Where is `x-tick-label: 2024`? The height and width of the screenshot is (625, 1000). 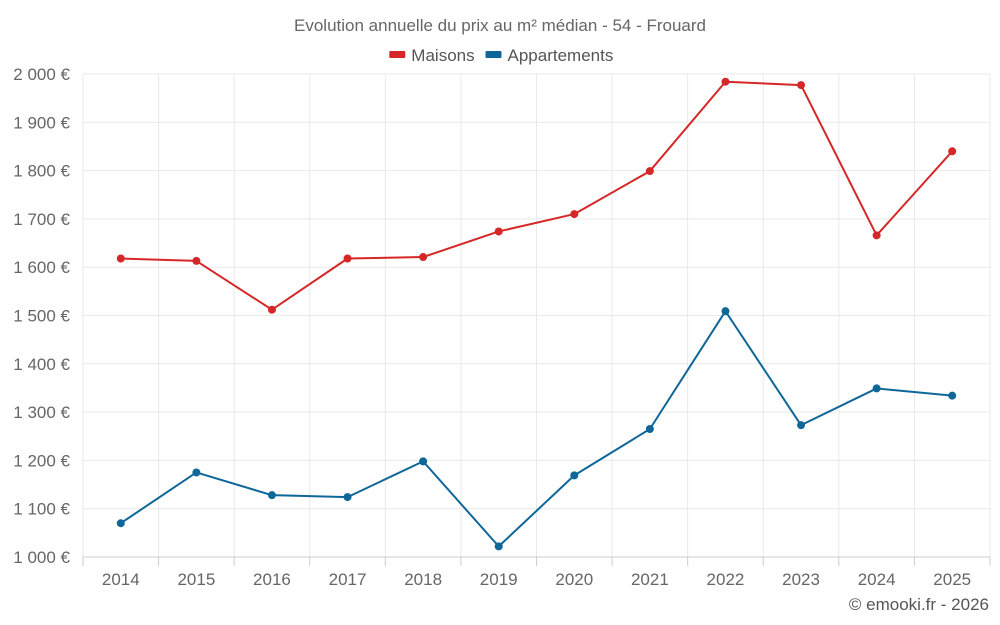
x-tick-label: 2024 is located at coordinates (877, 579).